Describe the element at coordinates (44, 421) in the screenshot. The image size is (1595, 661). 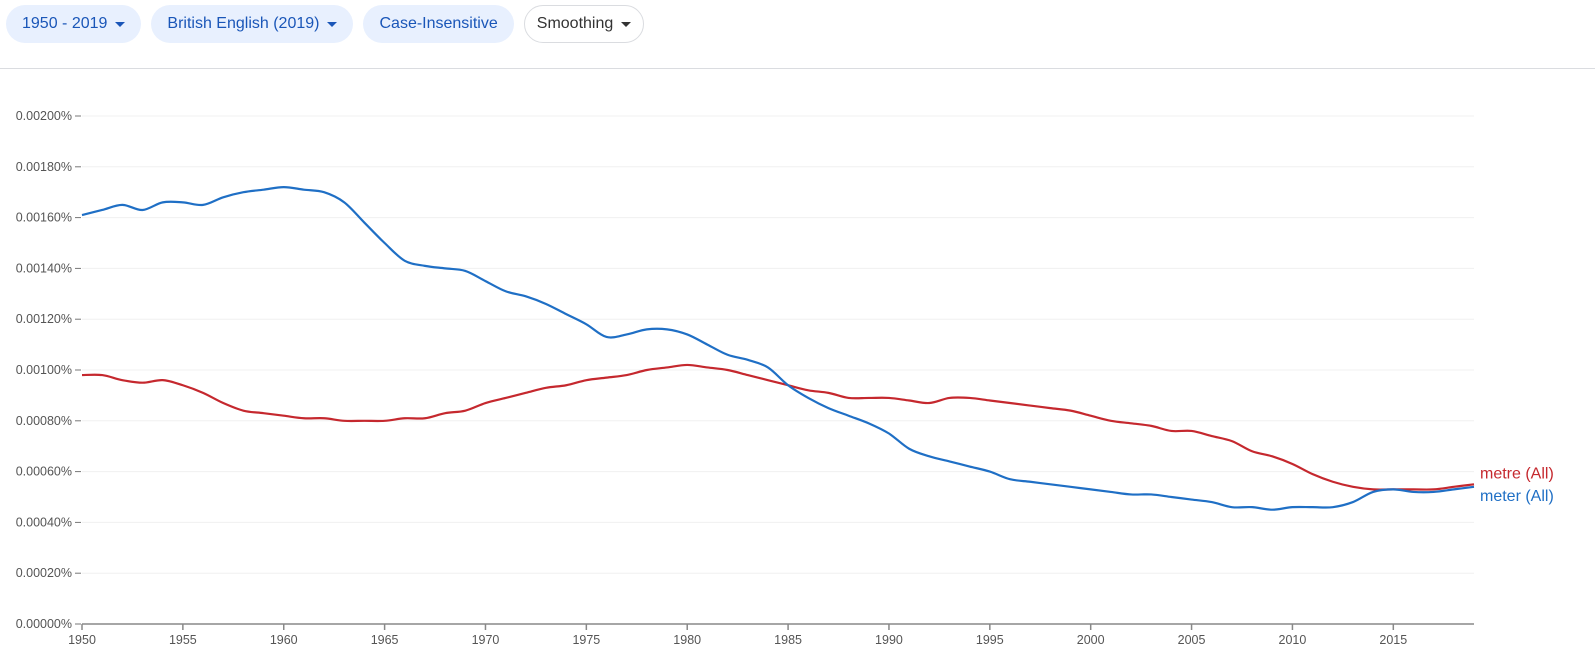
I see `y-tick-label: 0.00080%` at that location.